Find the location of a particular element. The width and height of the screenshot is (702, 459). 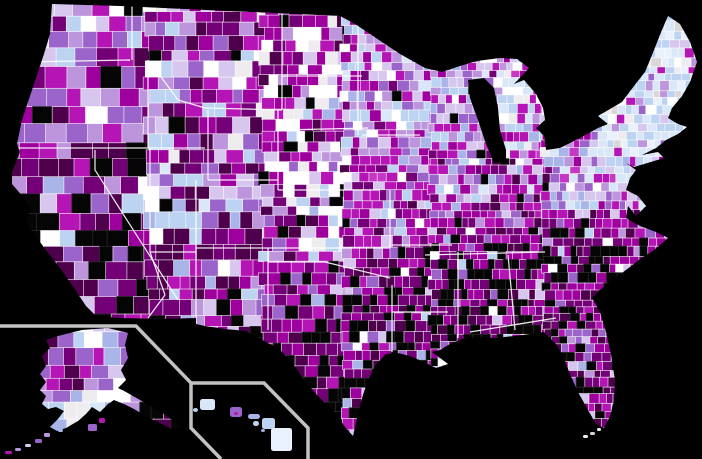

state-border is located at coordinates (77, 61).